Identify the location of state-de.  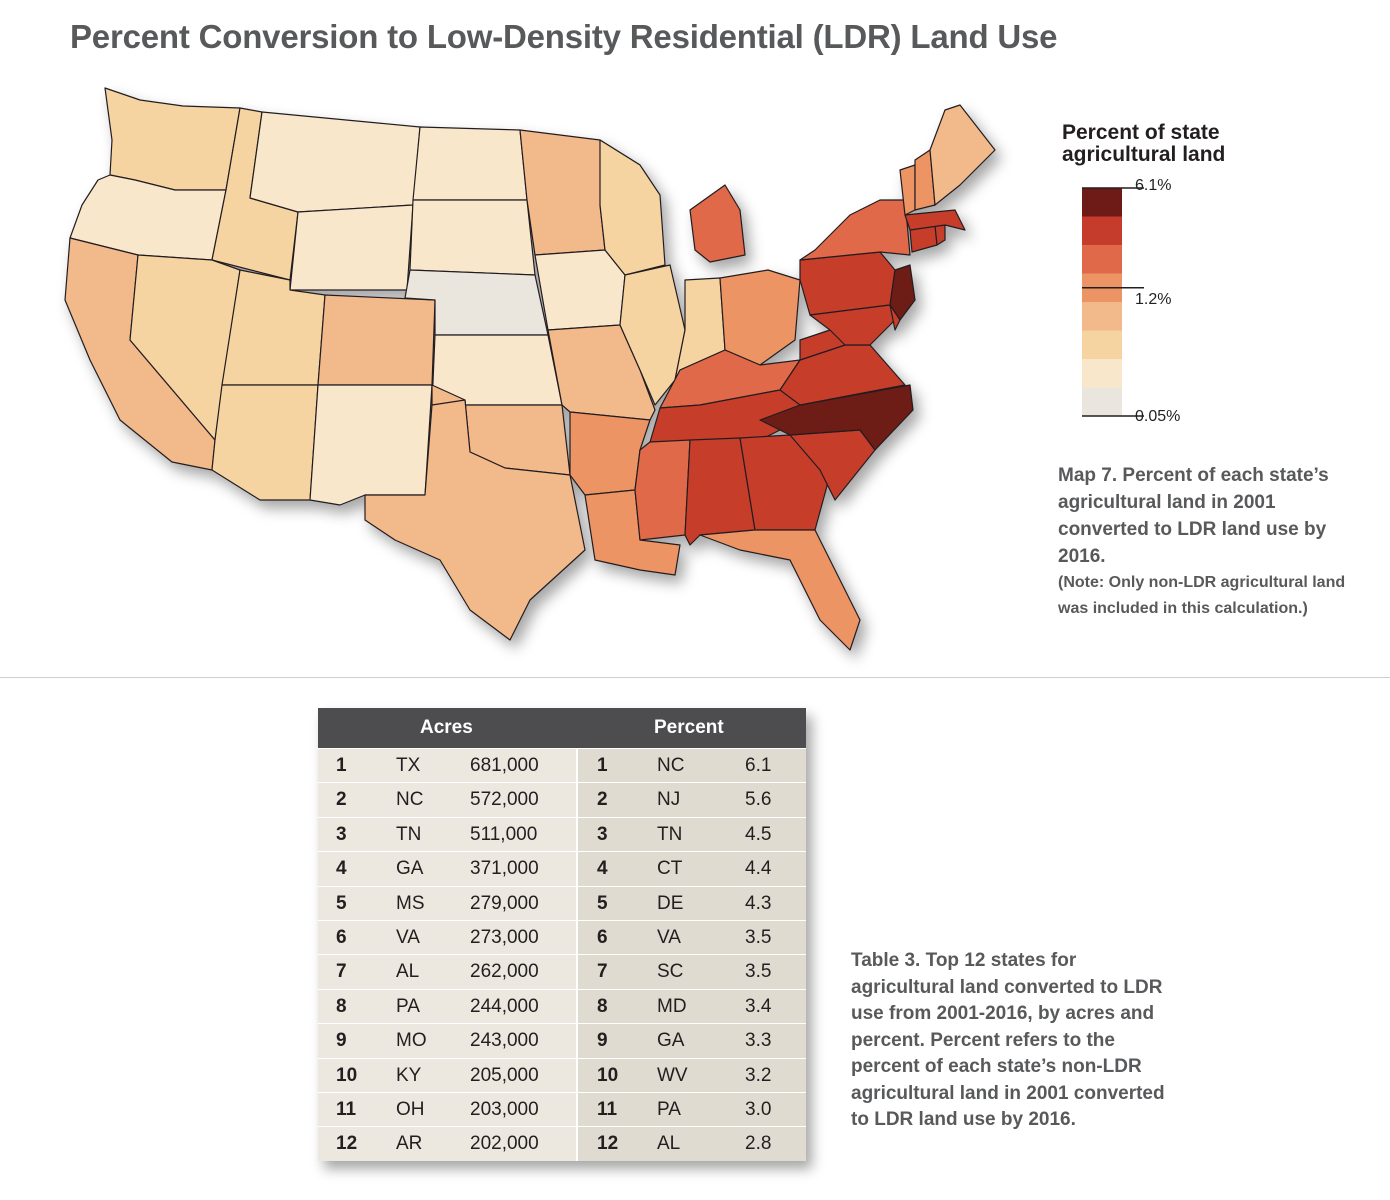
(895, 317).